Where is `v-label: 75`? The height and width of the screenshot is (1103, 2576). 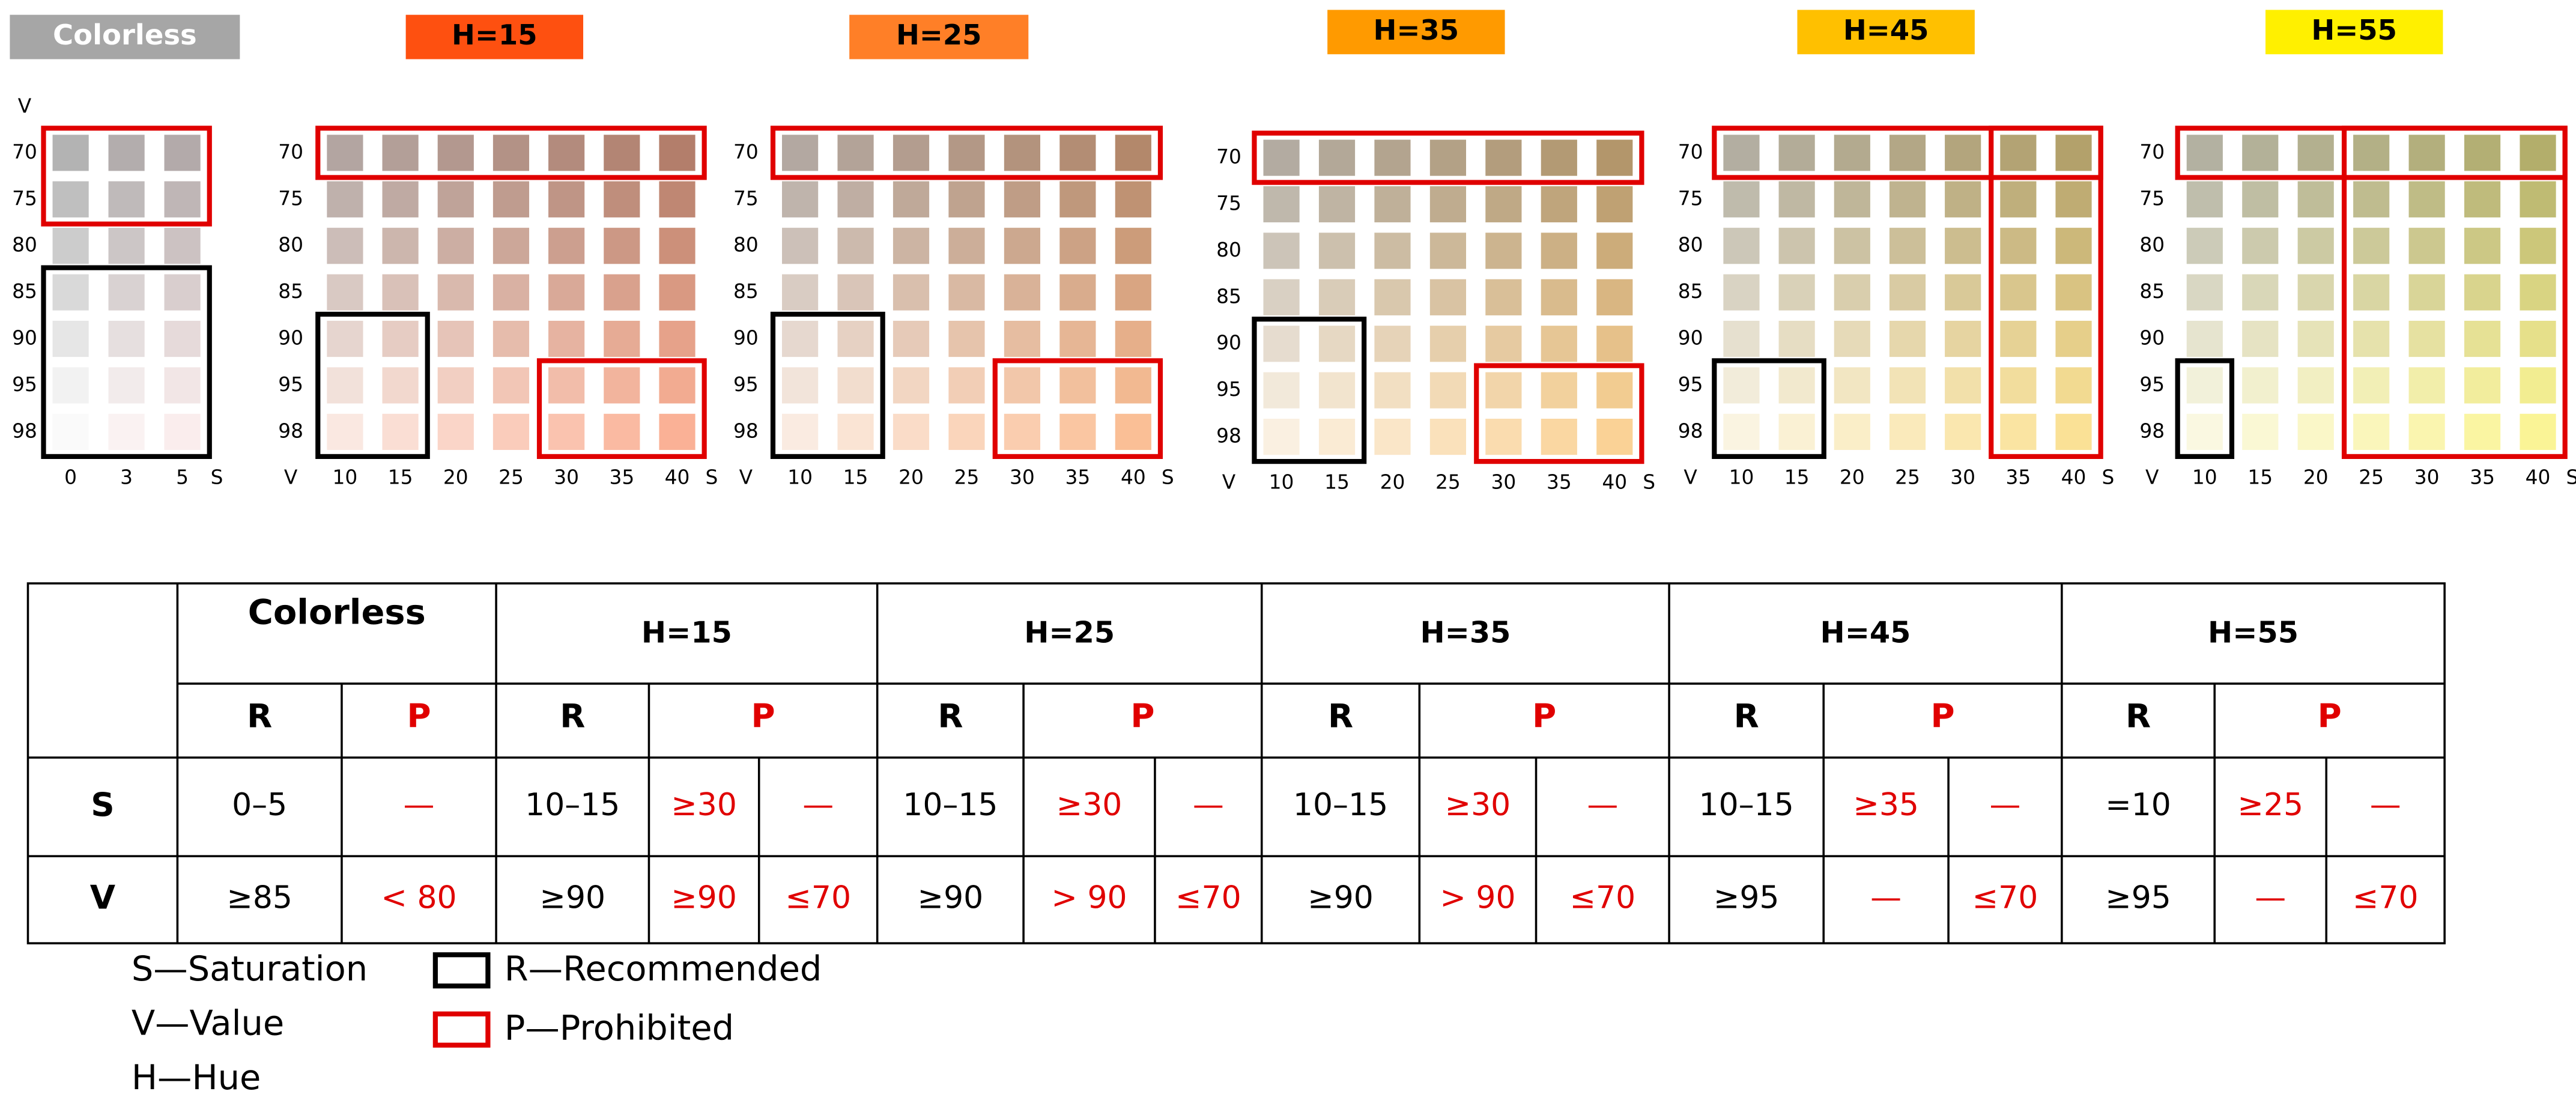
v-label: 75 is located at coordinates (1690, 199).